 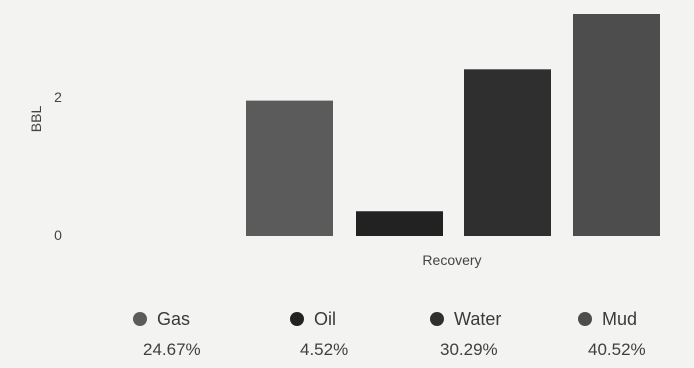 I want to click on legend-item-oil: Oil 4.52%, so click(x=350, y=338).